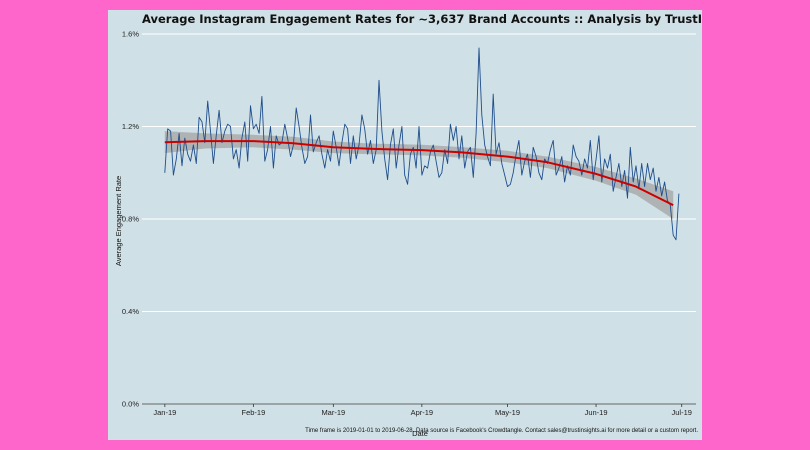 The image size is (810, 450). I want to click on x-tick-label: May-19, so click(507, 412).